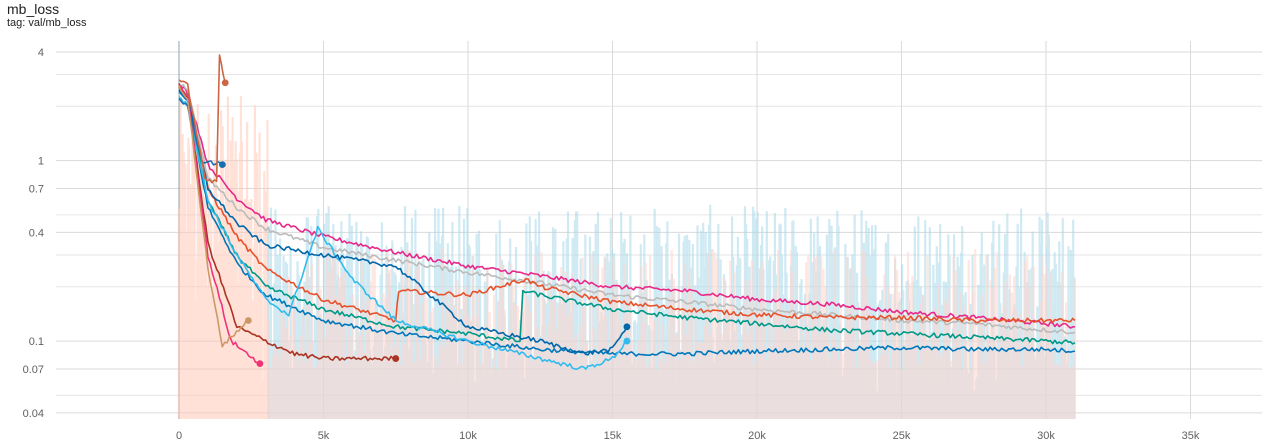 This screenshot has width=1269, height=443. I want to click on chart-tag: tag: val/mb_loss, so click(47, 23).